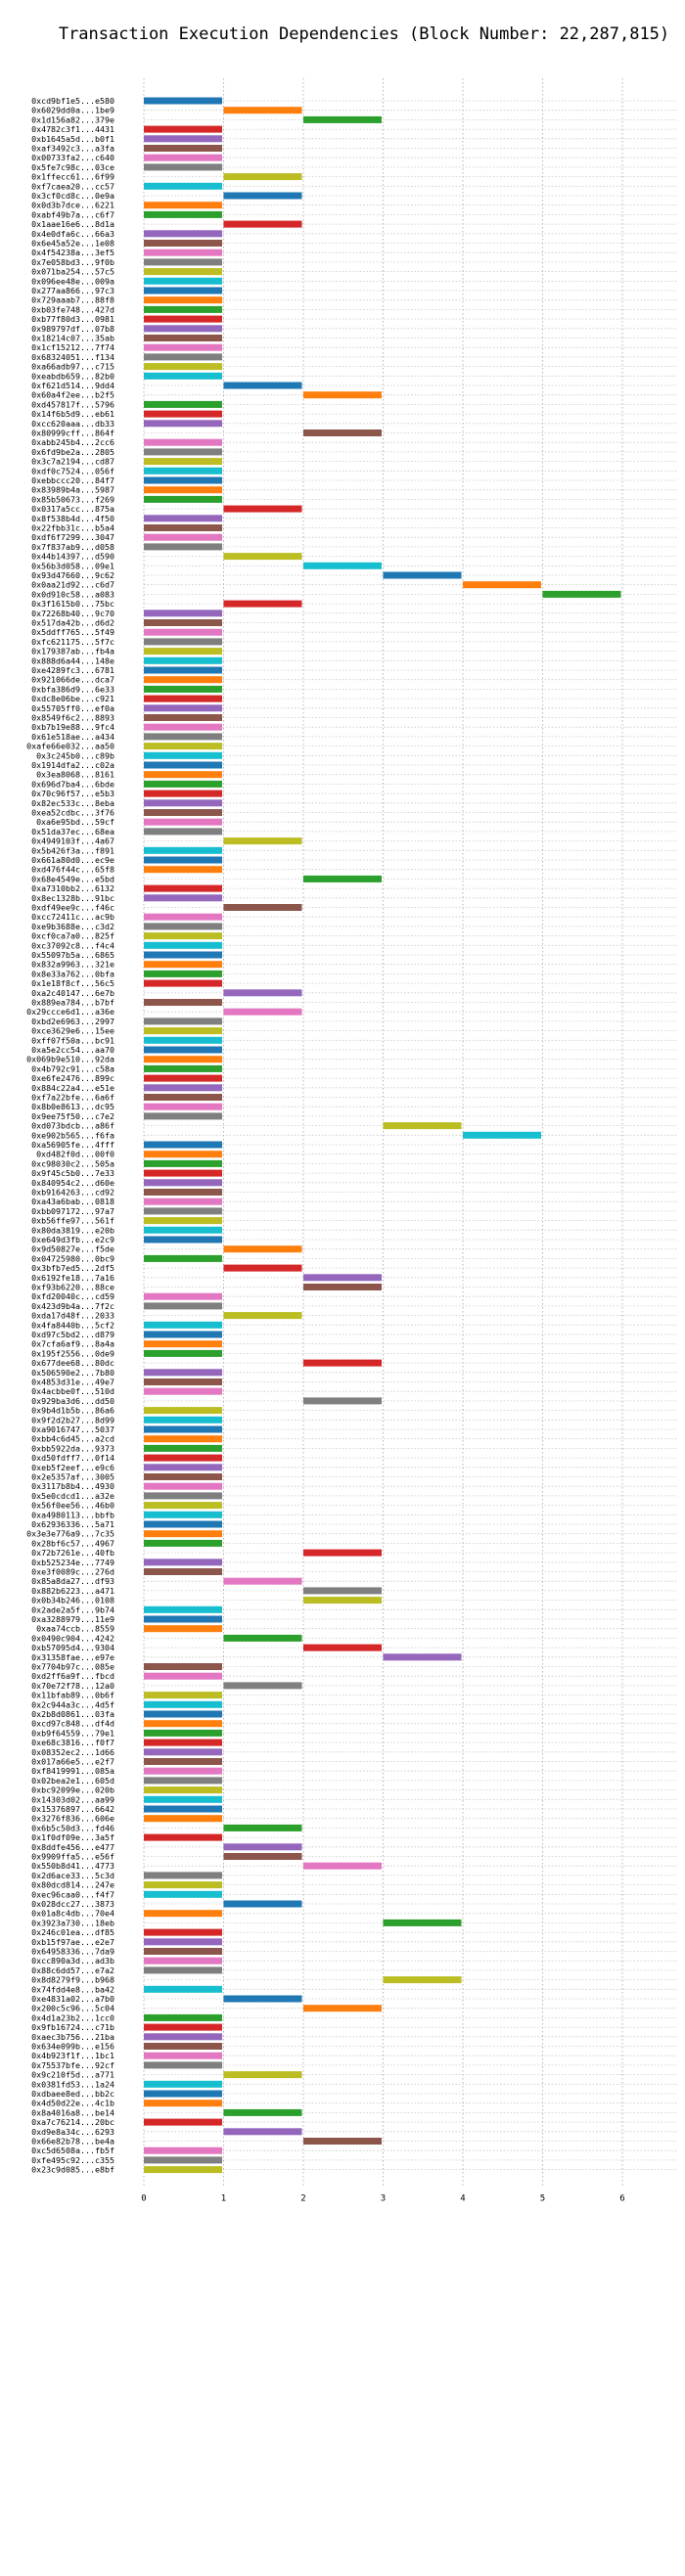 This screenshot has height=2576, width=685. I want to click on tx-label: 0x70e72f78...12a0, so click(73, 1686).